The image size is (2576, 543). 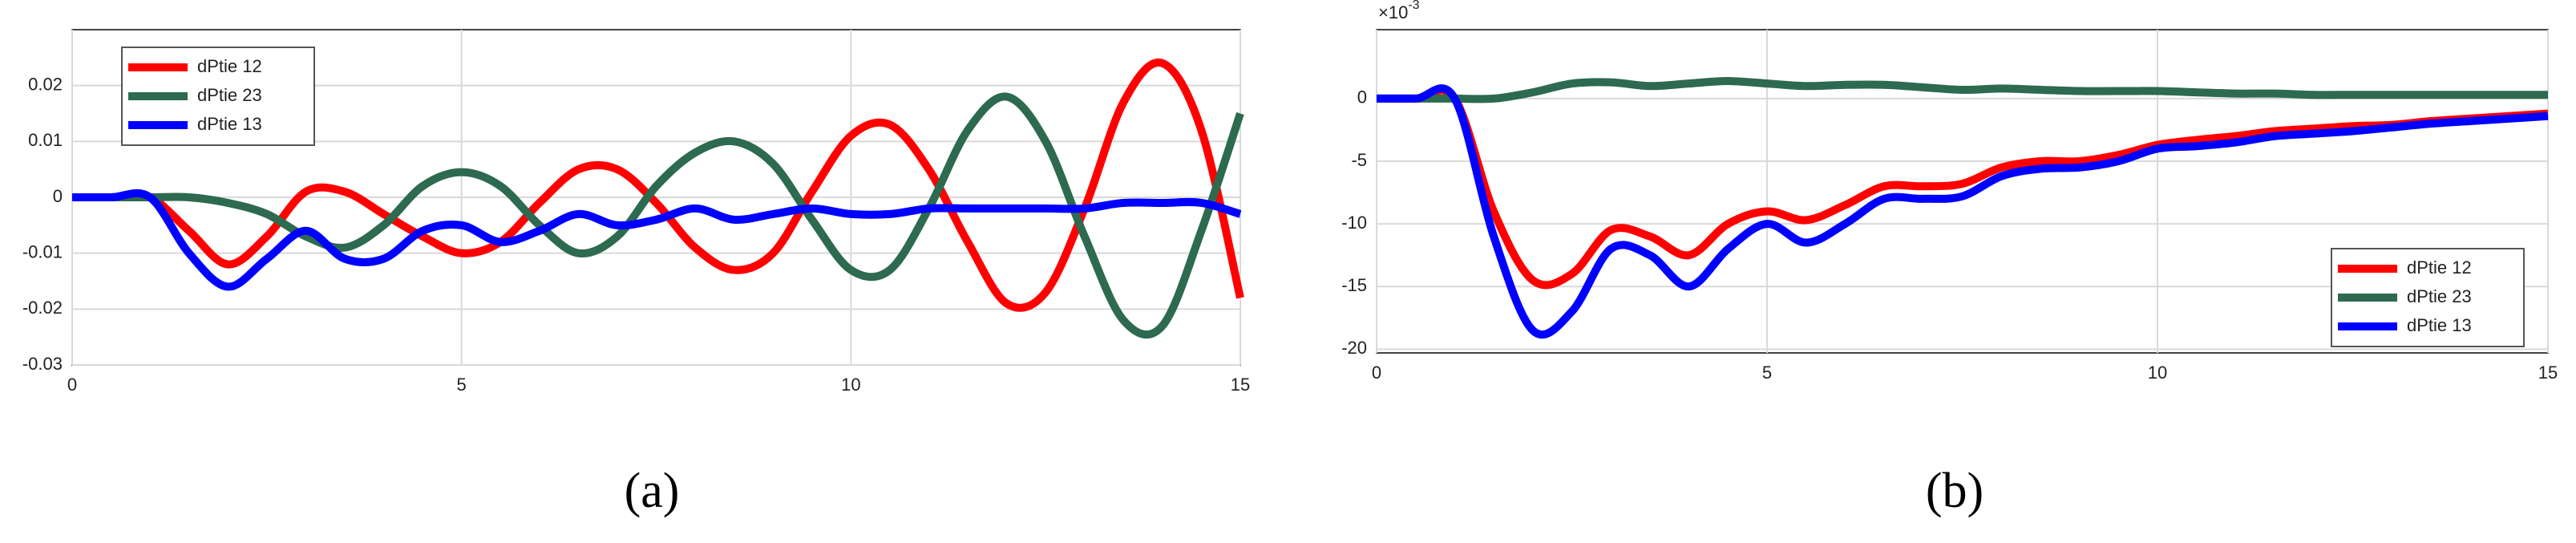 I want to click on axis-multiplier: ×10⁻³, so click(x=1399, y=11).